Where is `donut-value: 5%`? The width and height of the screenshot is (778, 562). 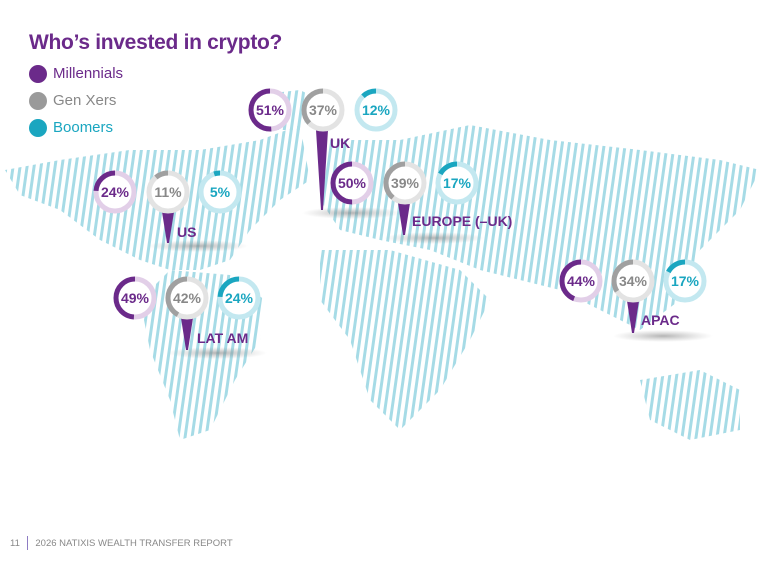 donut-value: 5% is located at coordinates (220, 192).